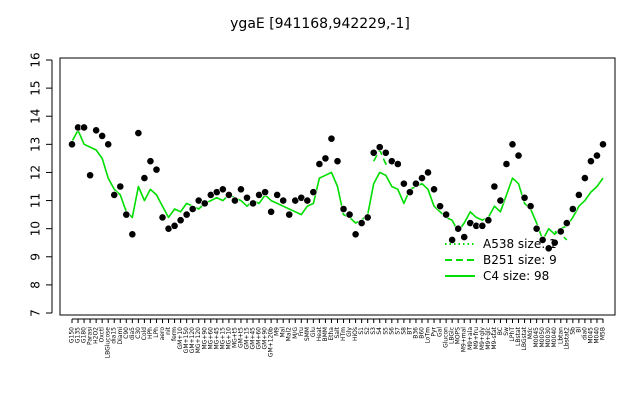  I want to click on x-tick-label: G150, so click(72, 335).